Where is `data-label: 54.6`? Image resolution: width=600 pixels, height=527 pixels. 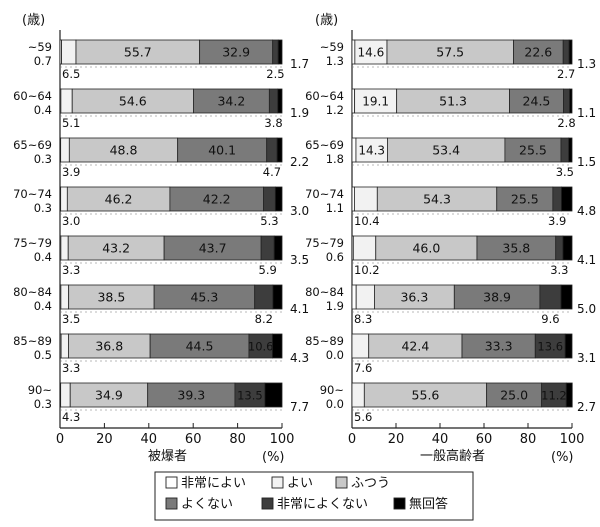
data-label: 54.6 is located at coordinates (133, 101).